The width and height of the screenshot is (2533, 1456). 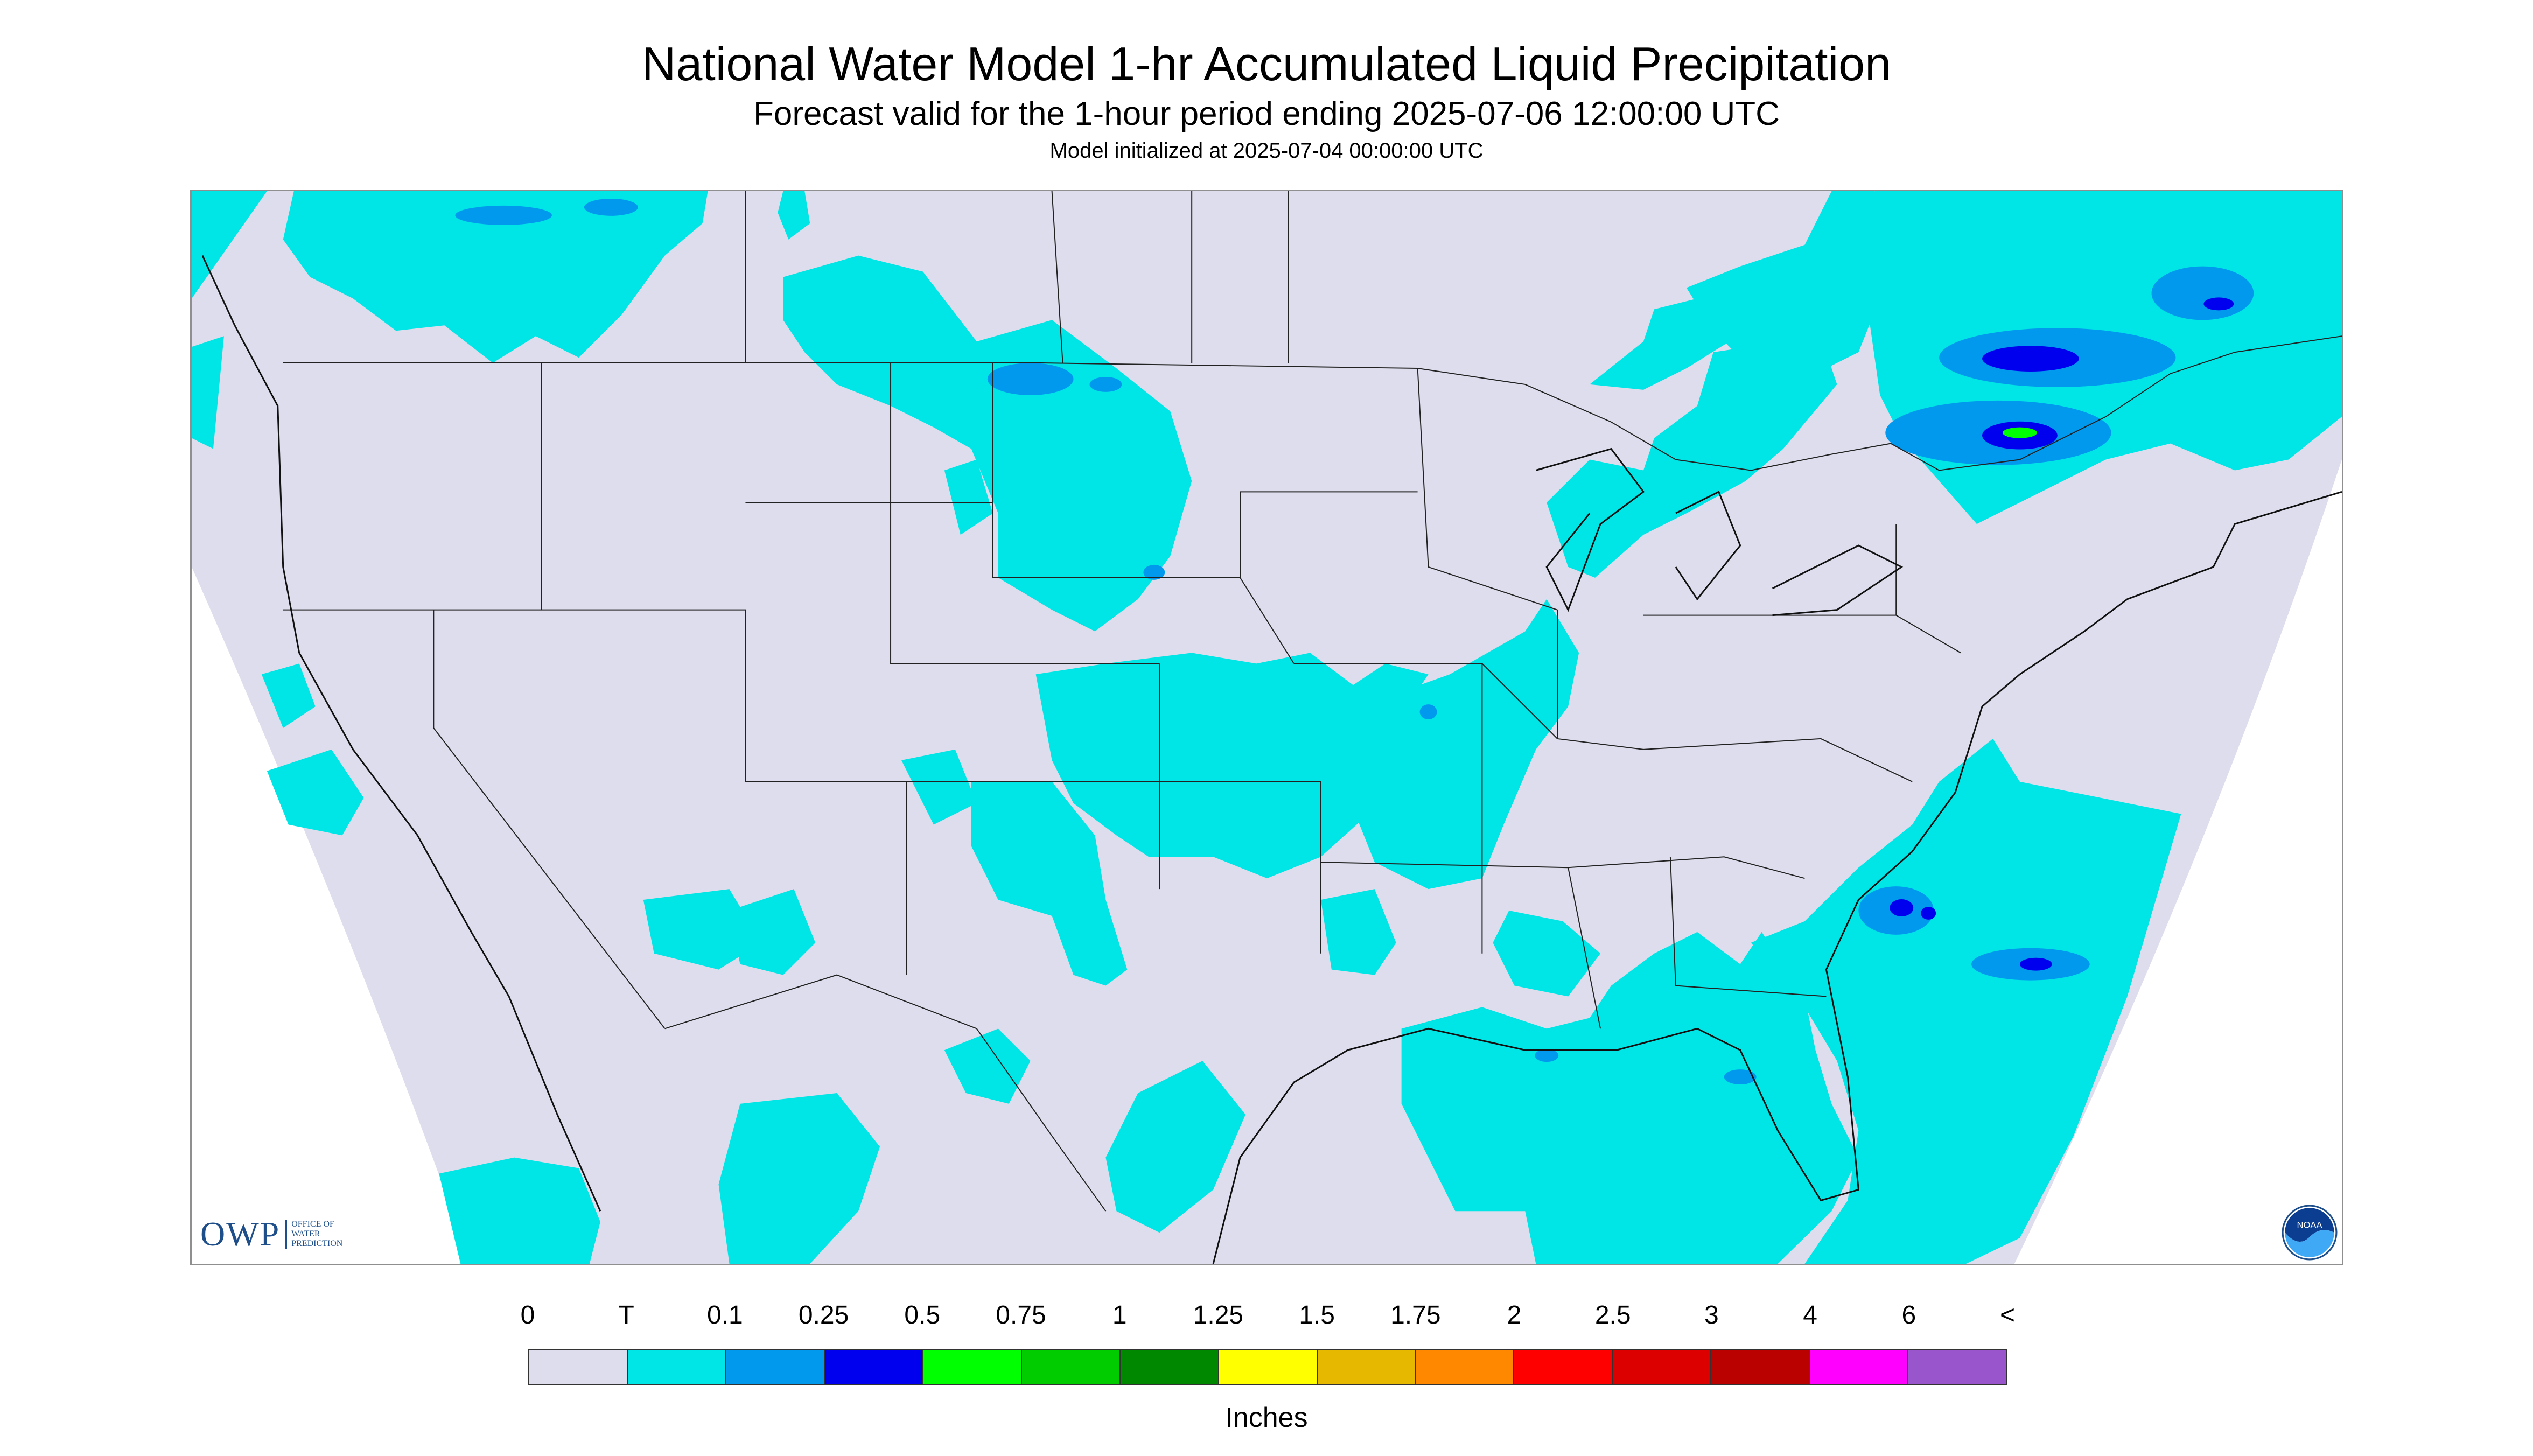 What do you see at coordinates (1312, 403) in the screenshot?
I see `us-canada-border` at bounding box center [1312, 403].